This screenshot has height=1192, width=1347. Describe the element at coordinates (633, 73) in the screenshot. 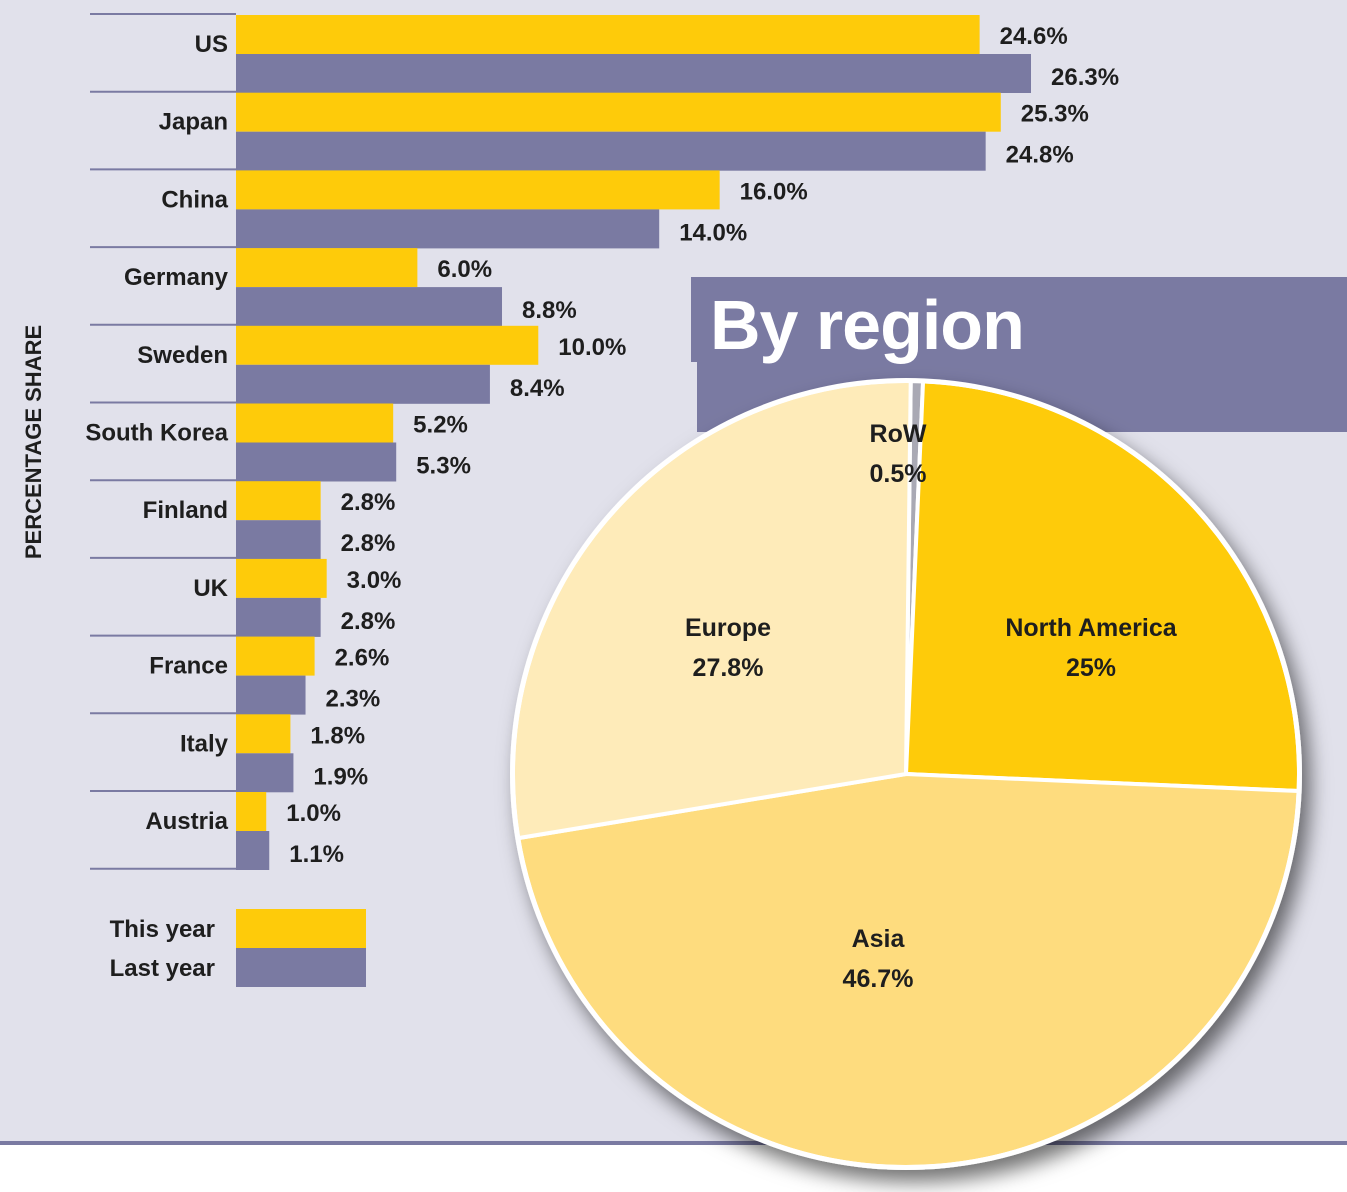

I see `bar-us-last-year` at that location.